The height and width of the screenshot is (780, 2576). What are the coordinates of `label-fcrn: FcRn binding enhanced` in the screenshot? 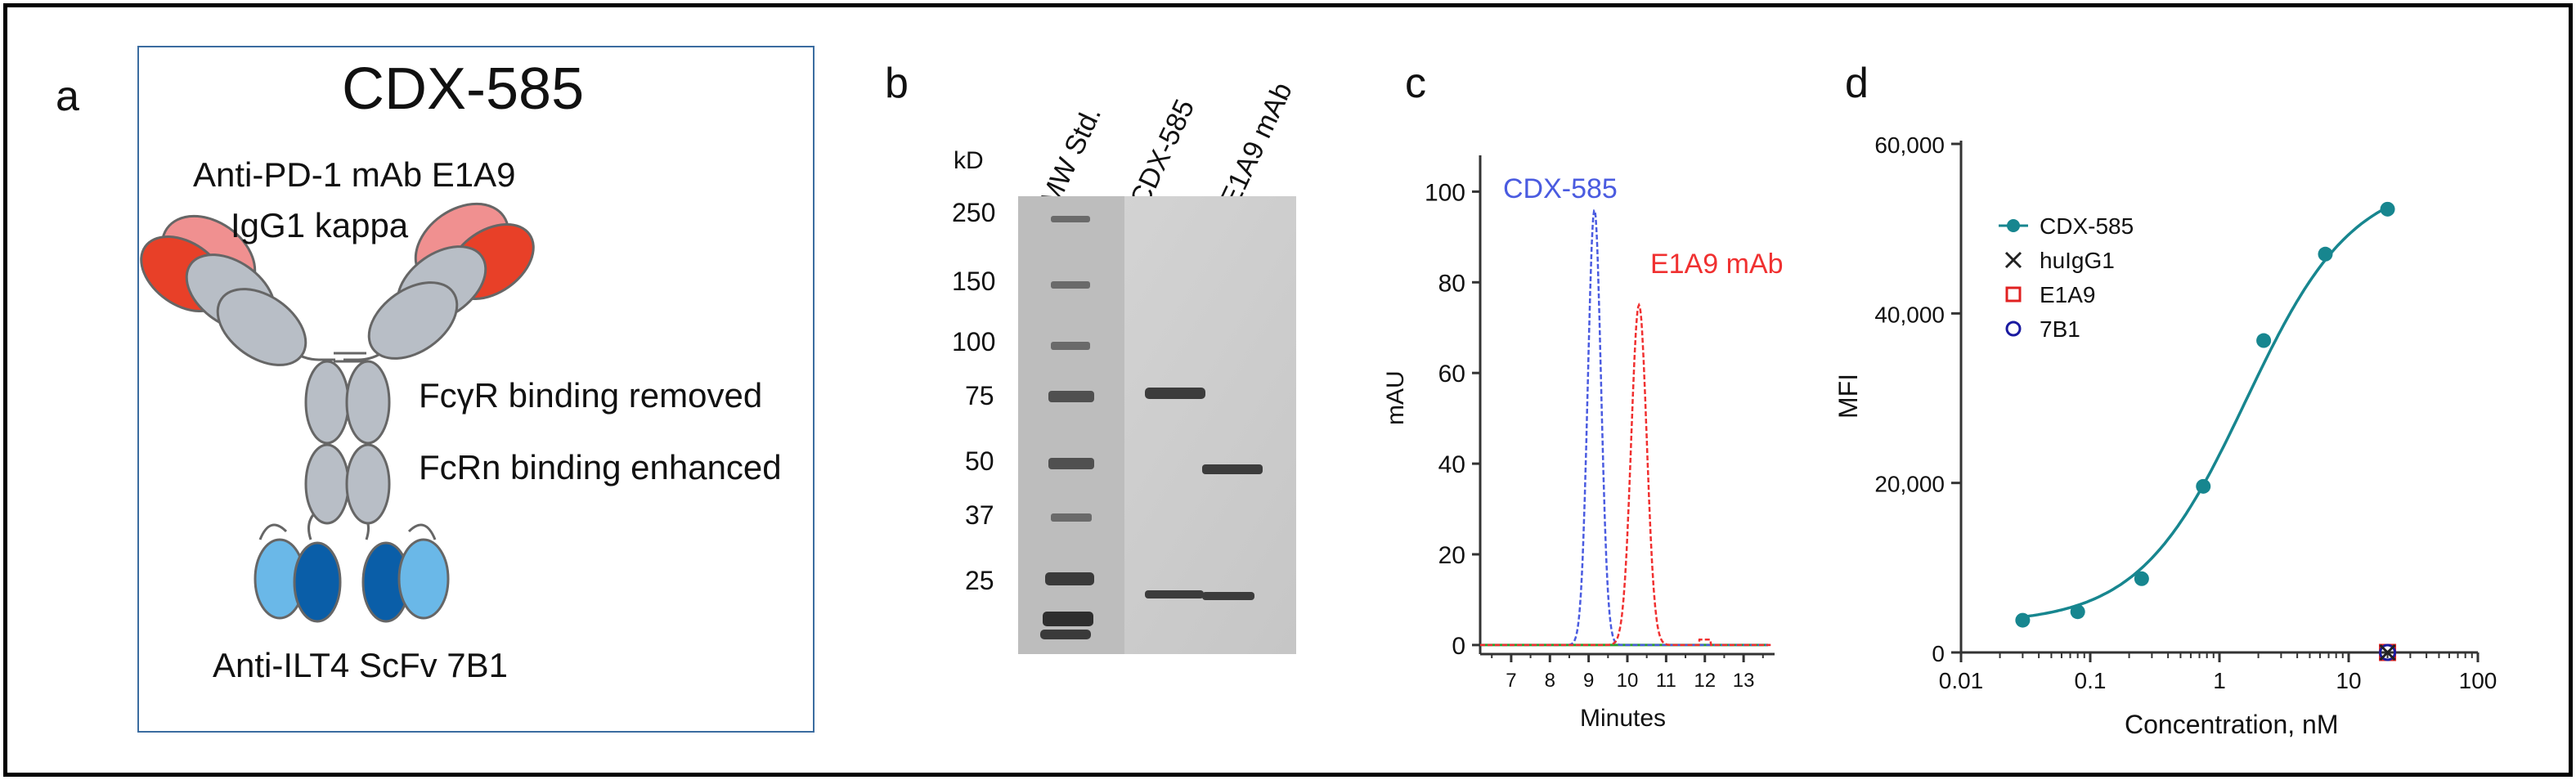 It's located at (600, 467).